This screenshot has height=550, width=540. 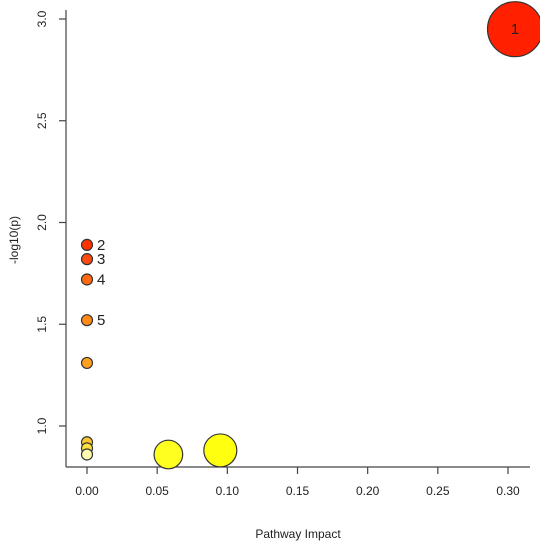 I want to click on x-tick-label: 0.05, so click(x=157, y=491).